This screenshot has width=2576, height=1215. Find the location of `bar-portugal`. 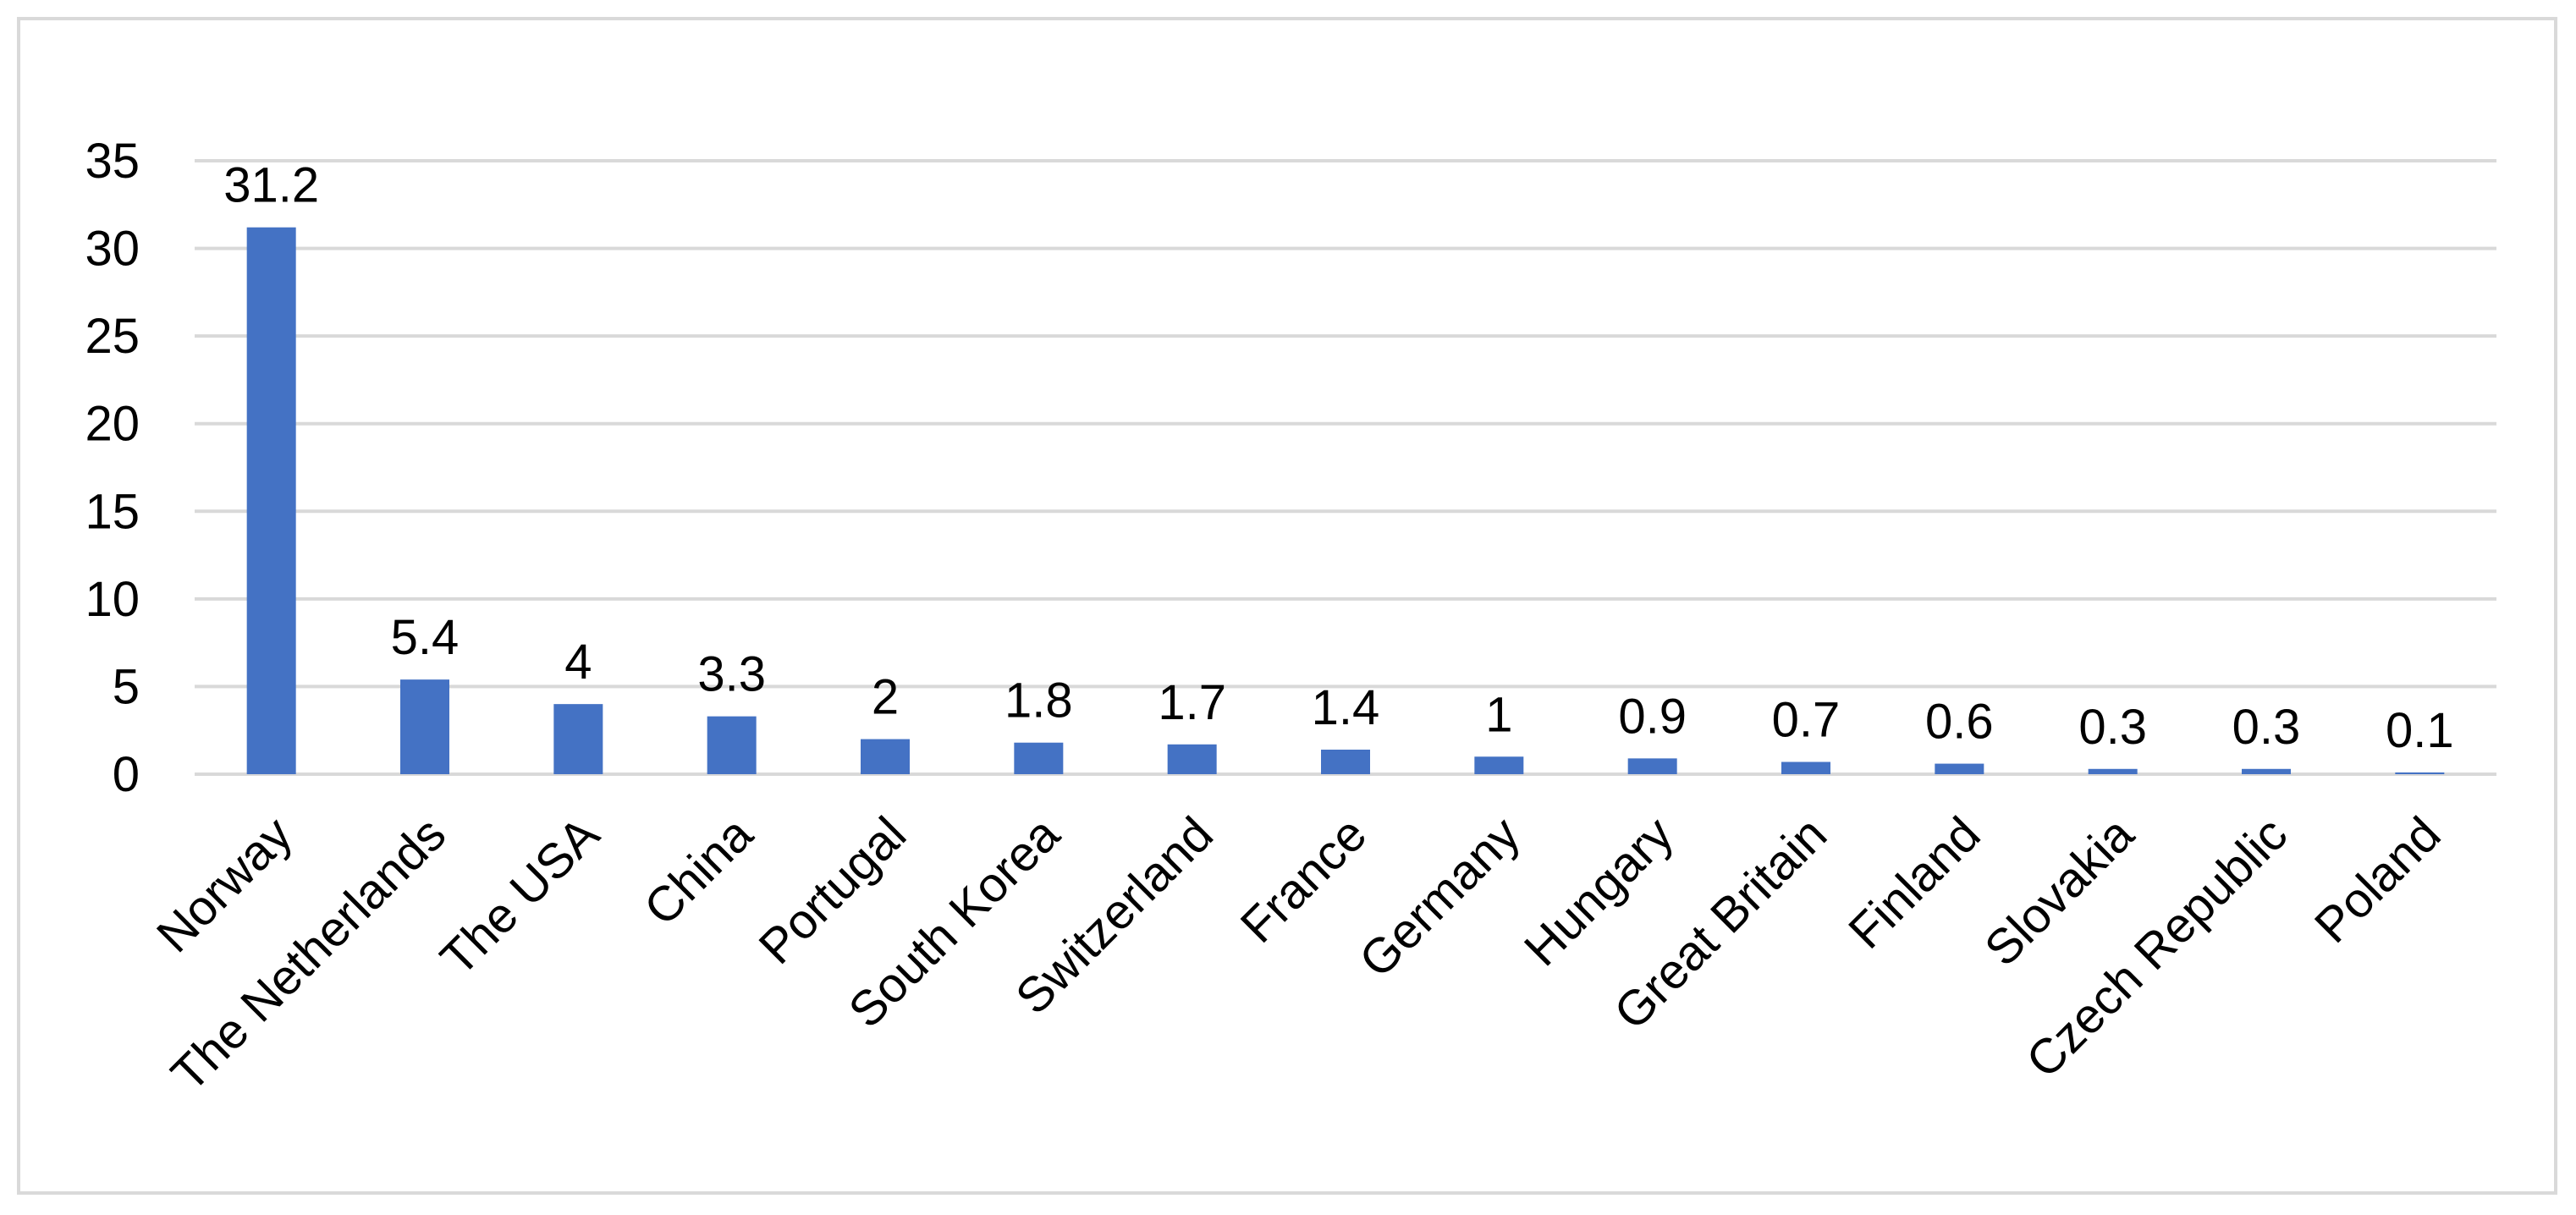

bar-portugal is located at coordinates (885, 756).